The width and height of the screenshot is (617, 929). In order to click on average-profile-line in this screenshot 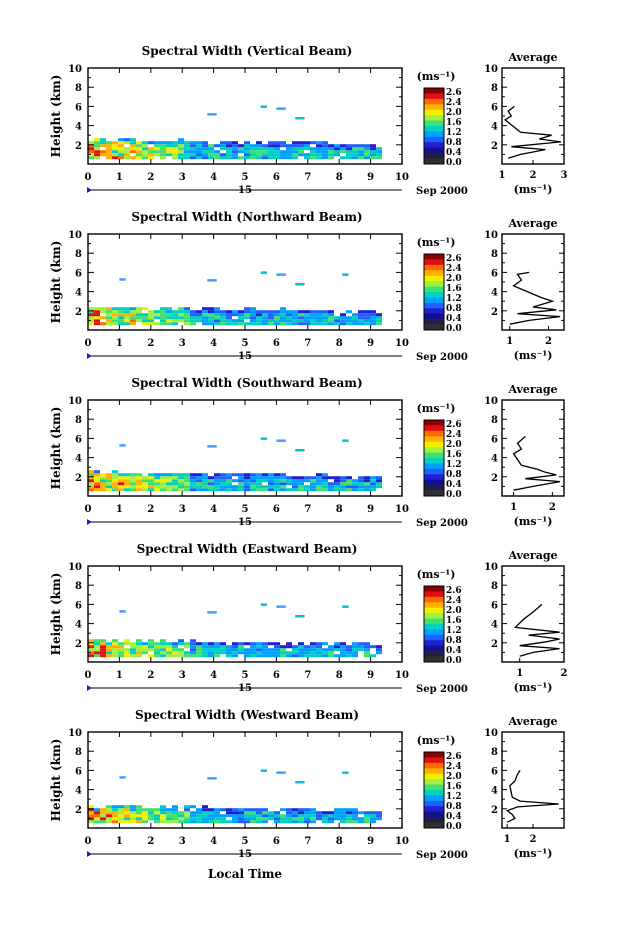, I will do `click(532, 132)`.